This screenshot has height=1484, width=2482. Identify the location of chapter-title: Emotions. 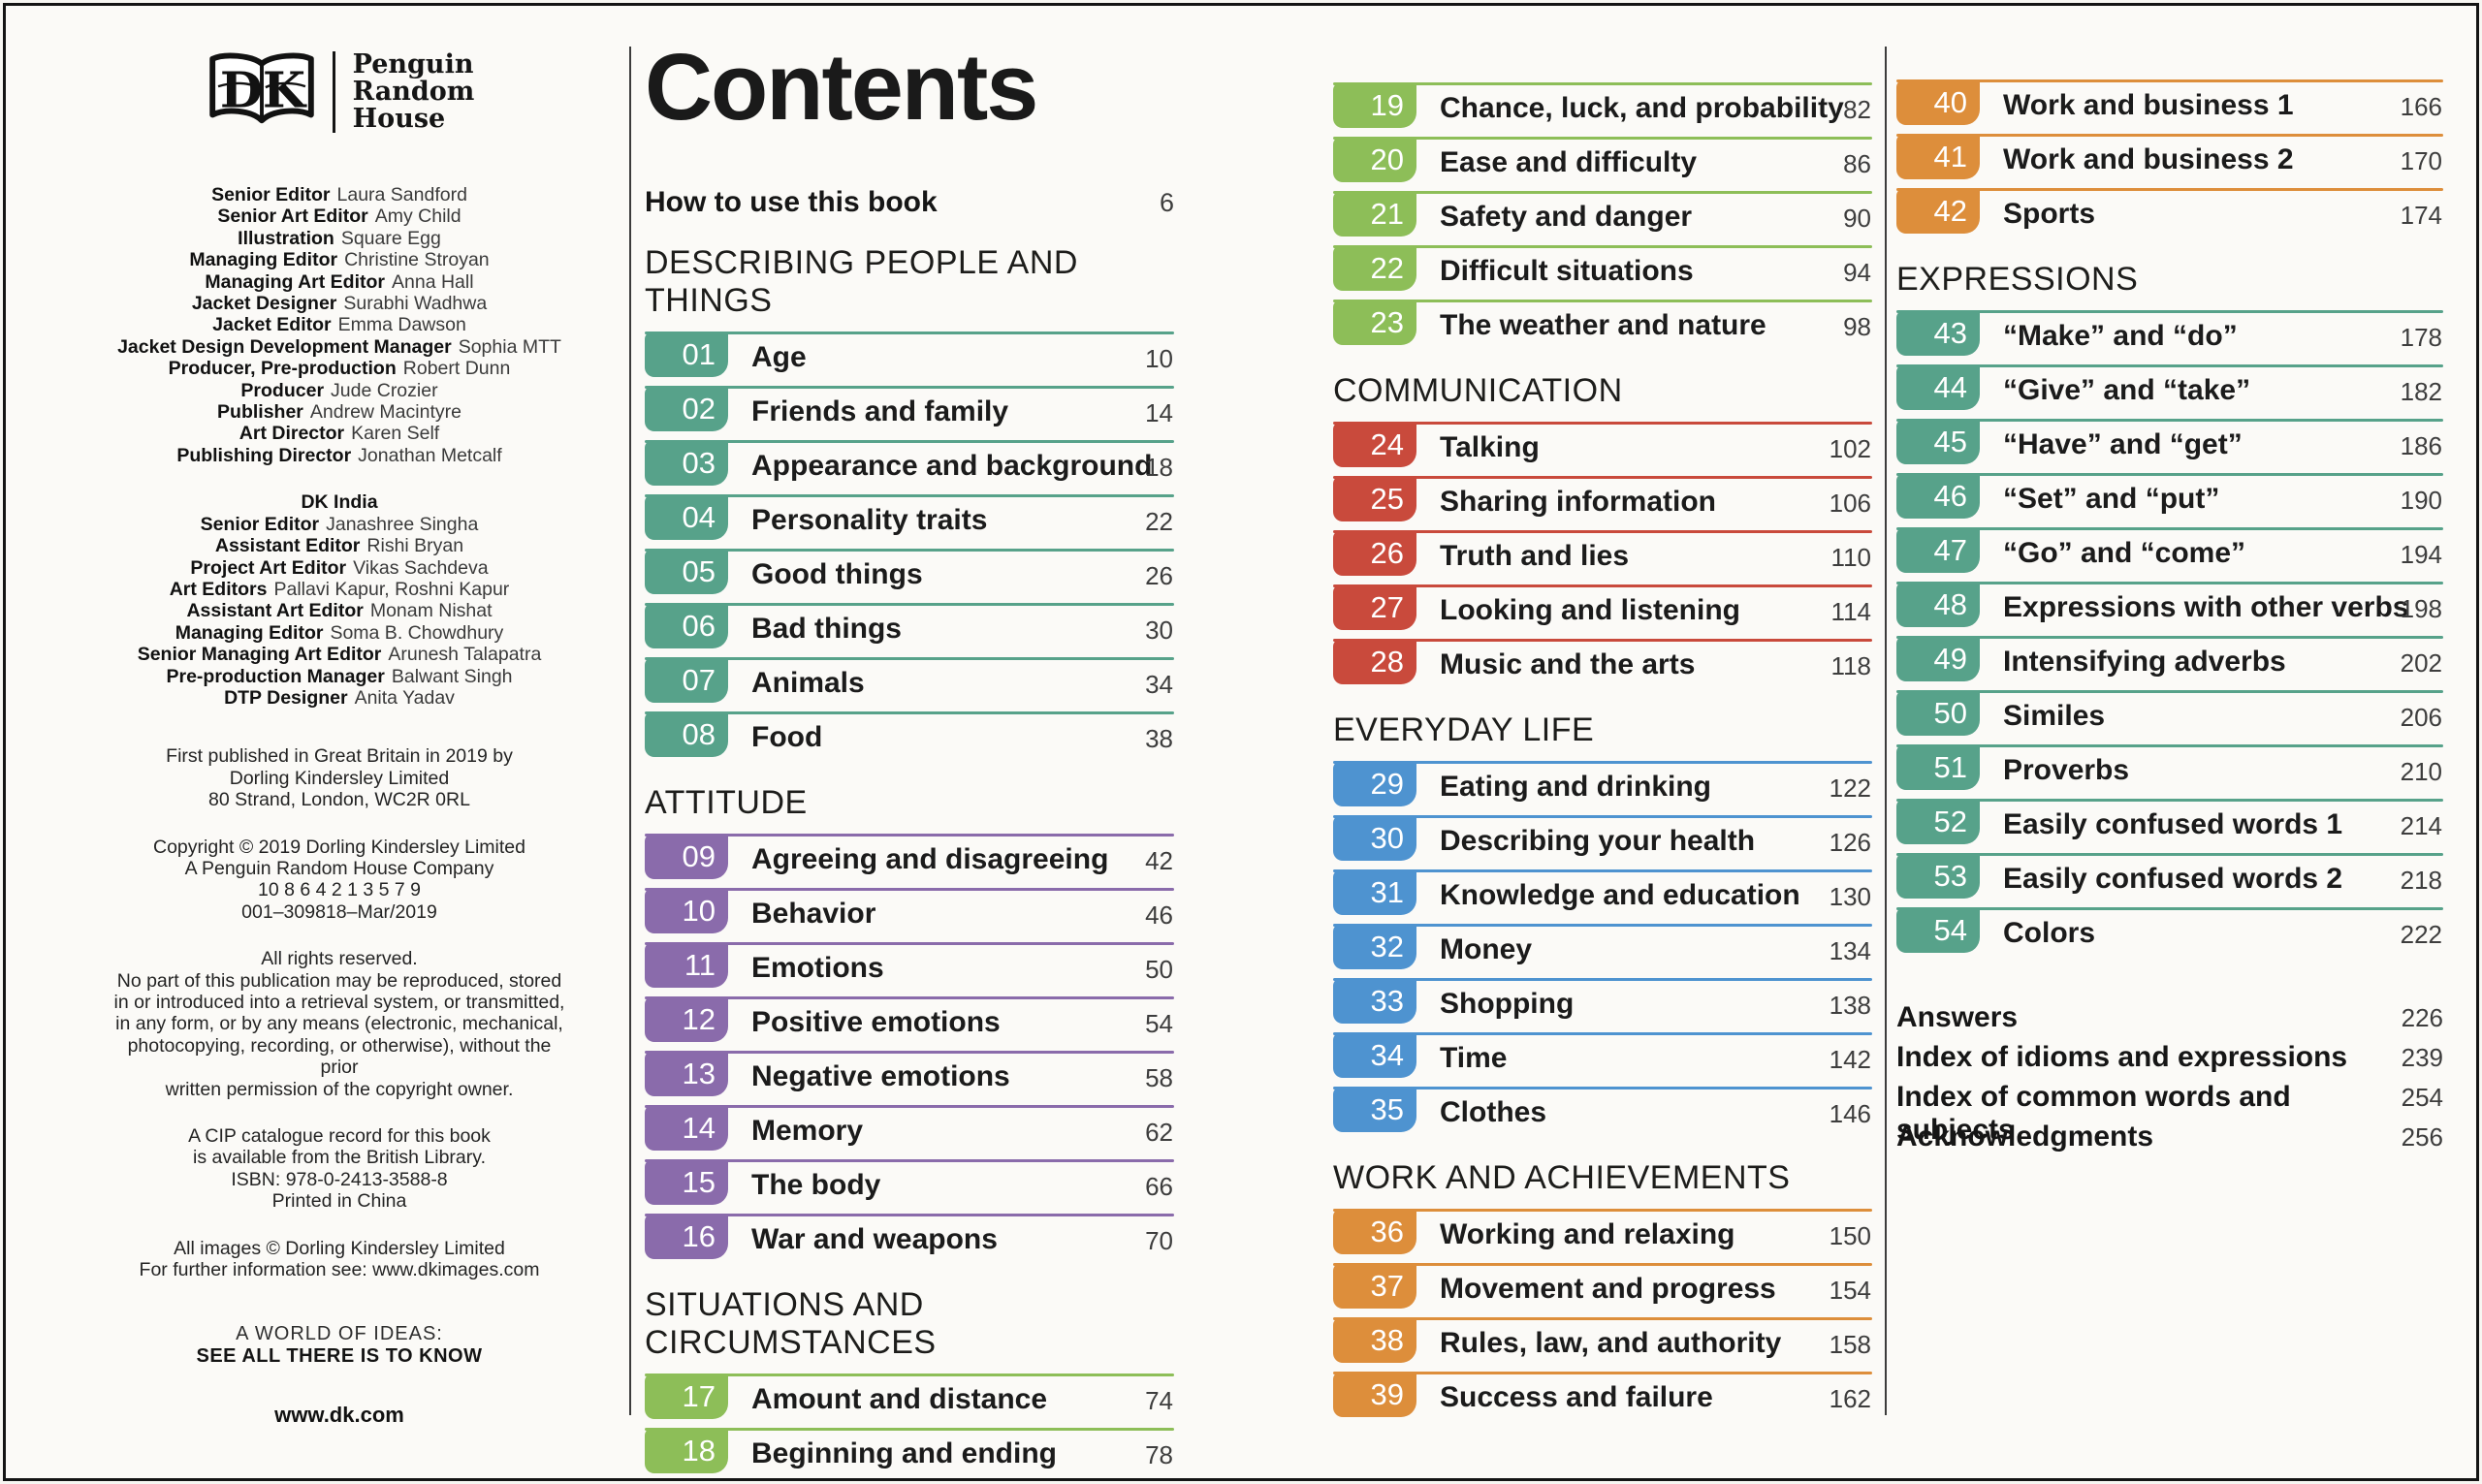
(817, 968).